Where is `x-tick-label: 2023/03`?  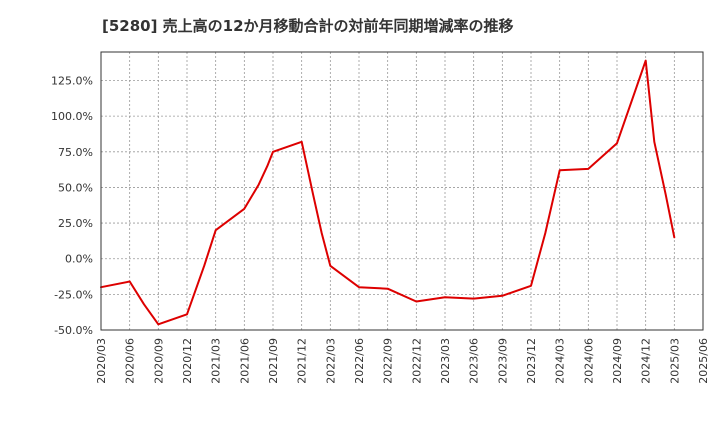
x-tick-label: 2023/03 is located at coordinates (445, 361).